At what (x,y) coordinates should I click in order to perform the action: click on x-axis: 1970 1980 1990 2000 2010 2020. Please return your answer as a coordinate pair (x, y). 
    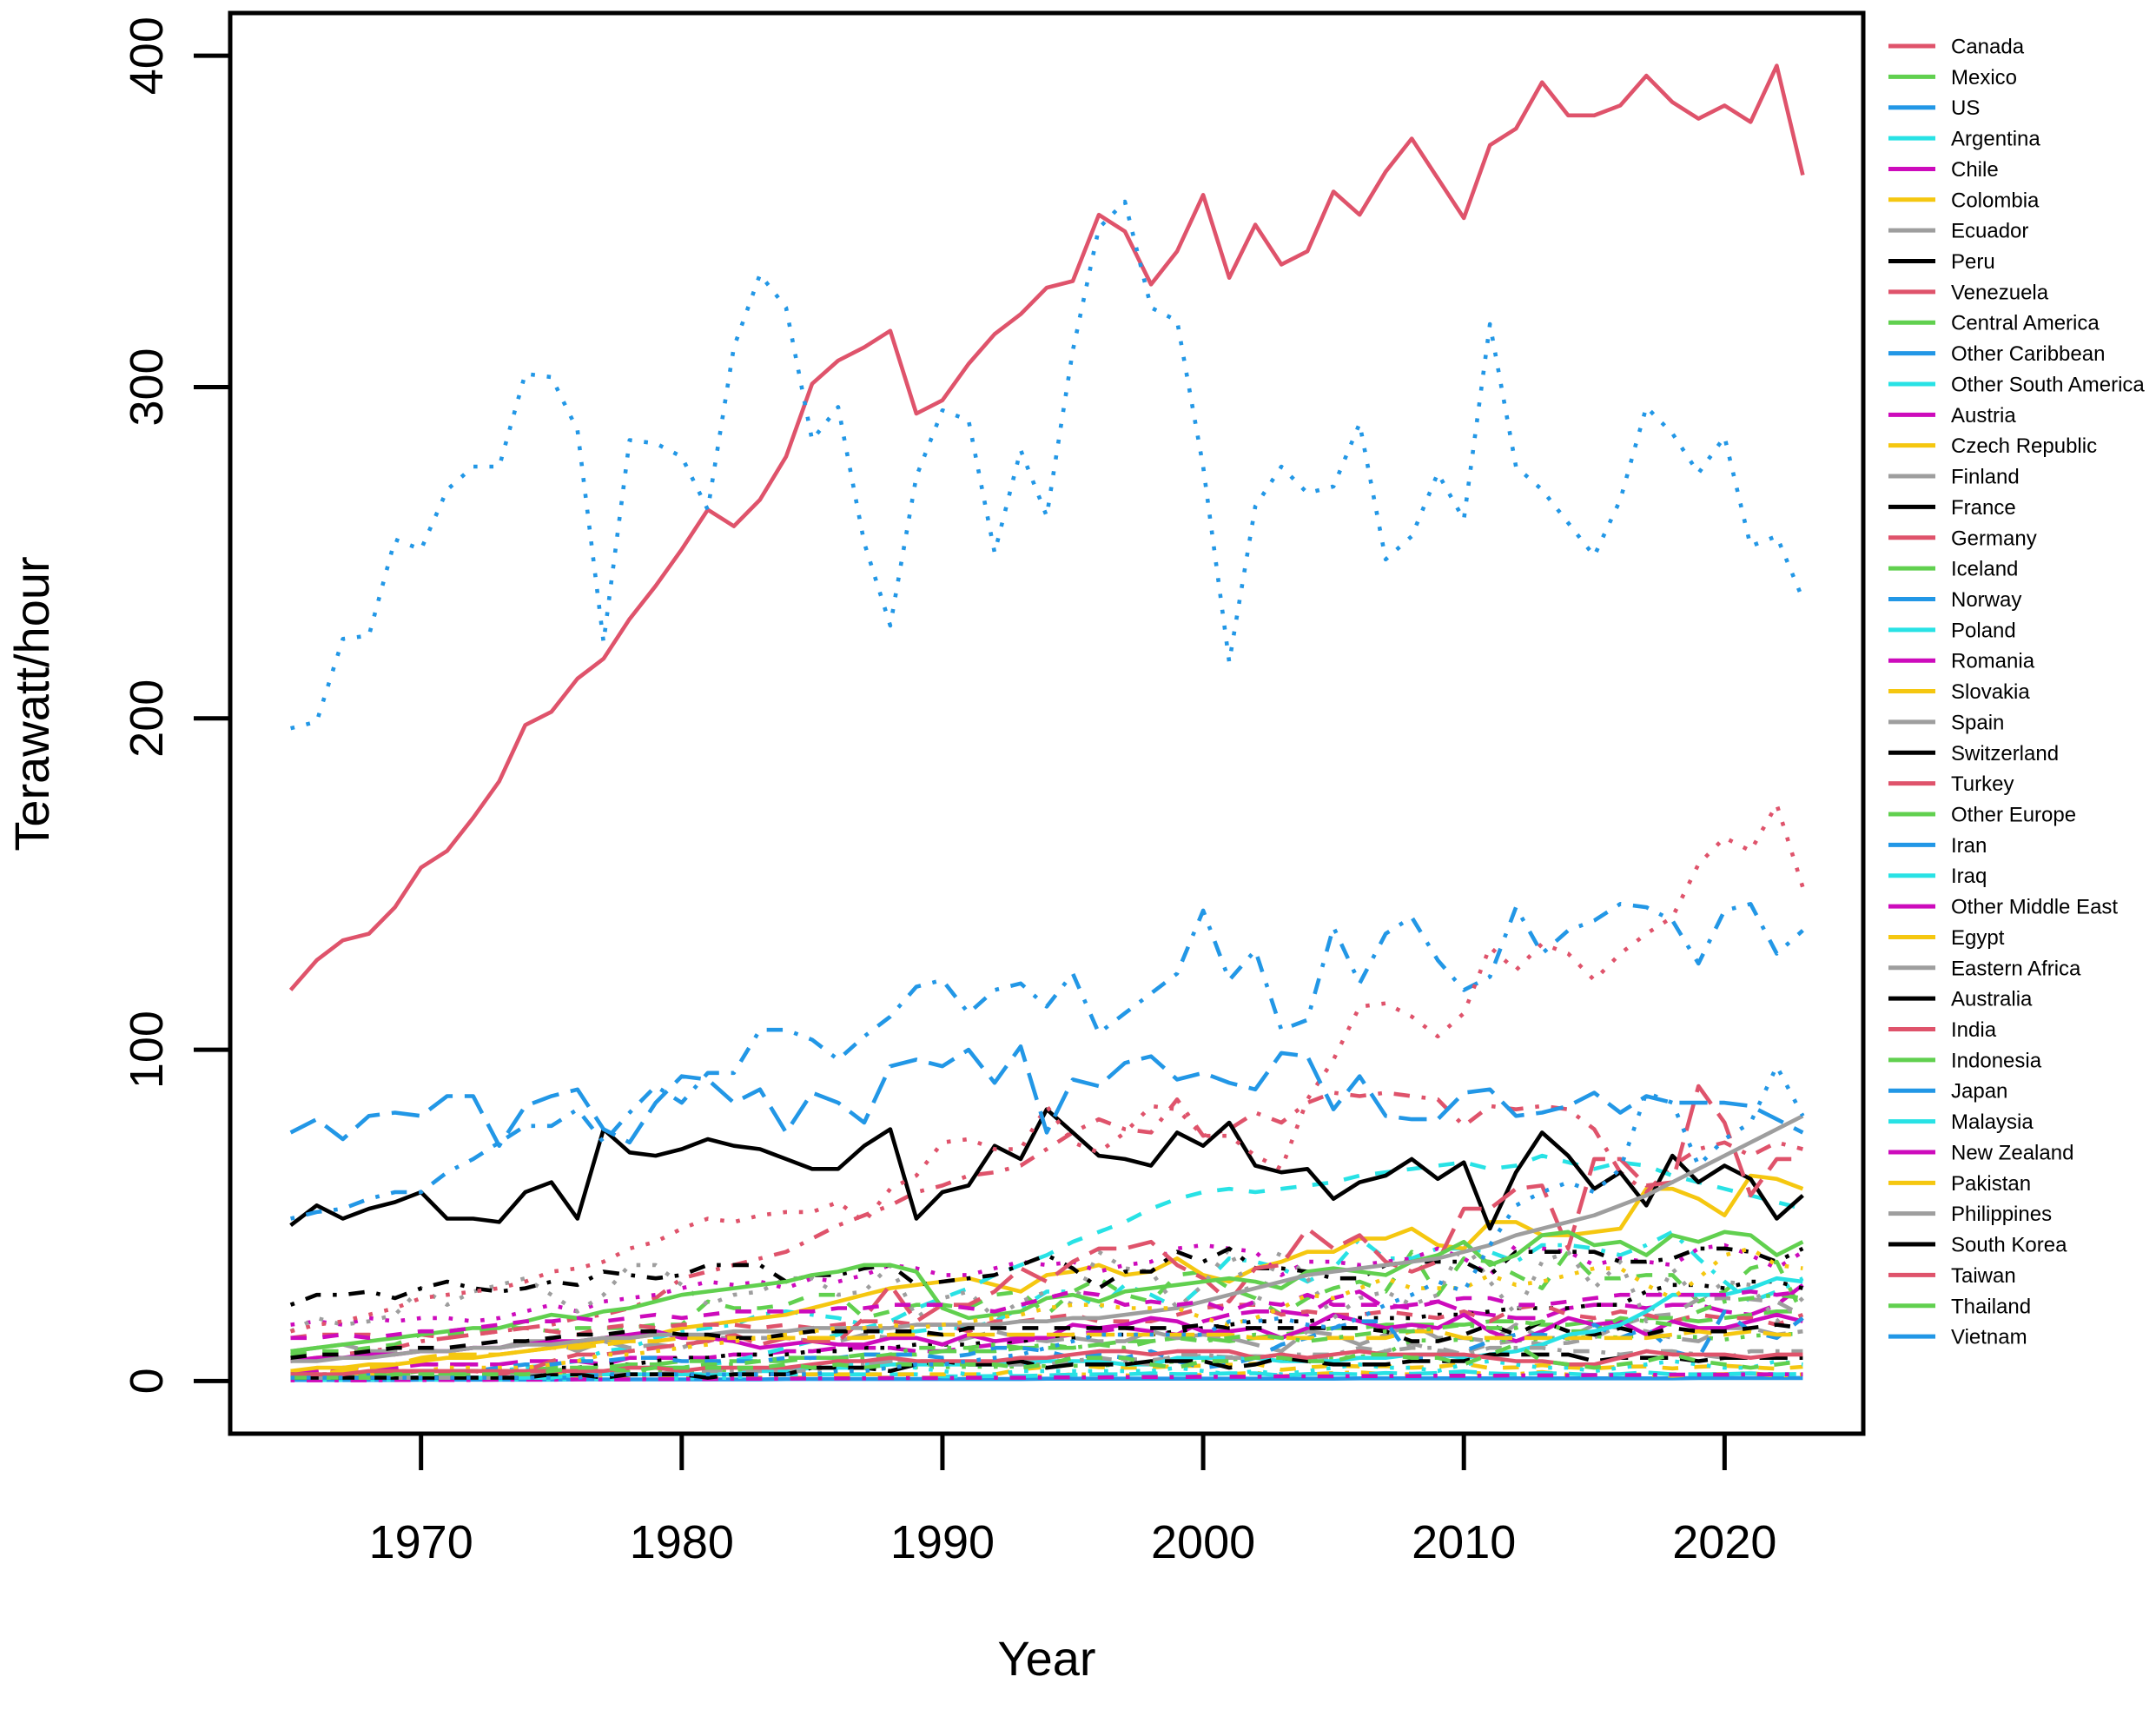
    Looking at the image, I should click on (1072, 1501).